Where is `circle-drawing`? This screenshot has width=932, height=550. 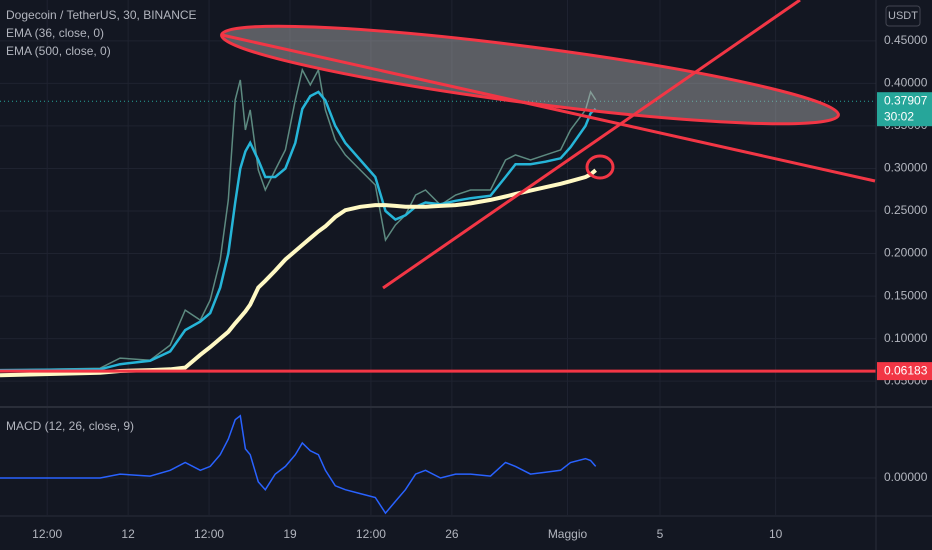 circle-drawing is located at coordinates (600, 167).